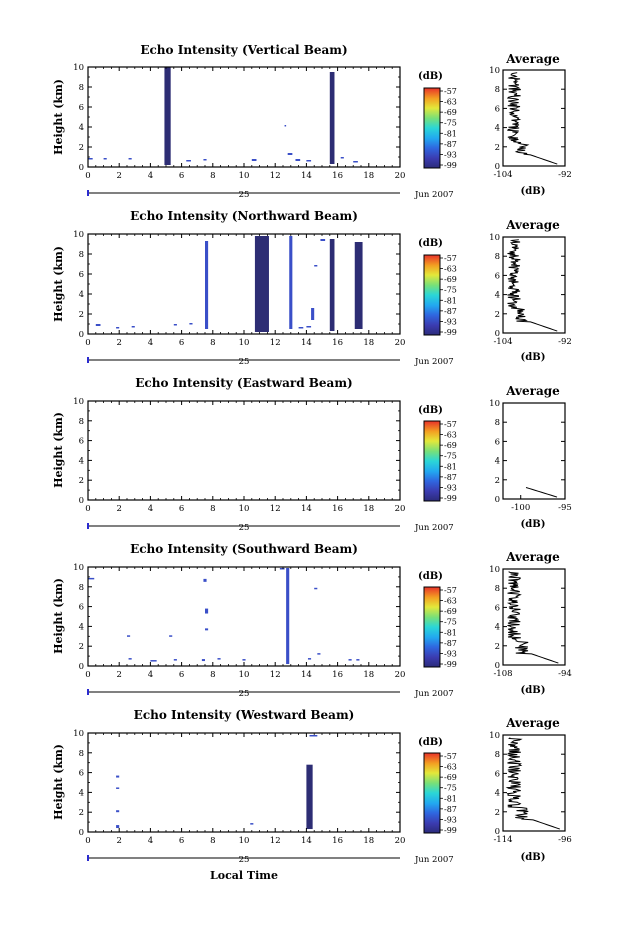  I want to click on x-tick-label: 14, so click(306, 509).